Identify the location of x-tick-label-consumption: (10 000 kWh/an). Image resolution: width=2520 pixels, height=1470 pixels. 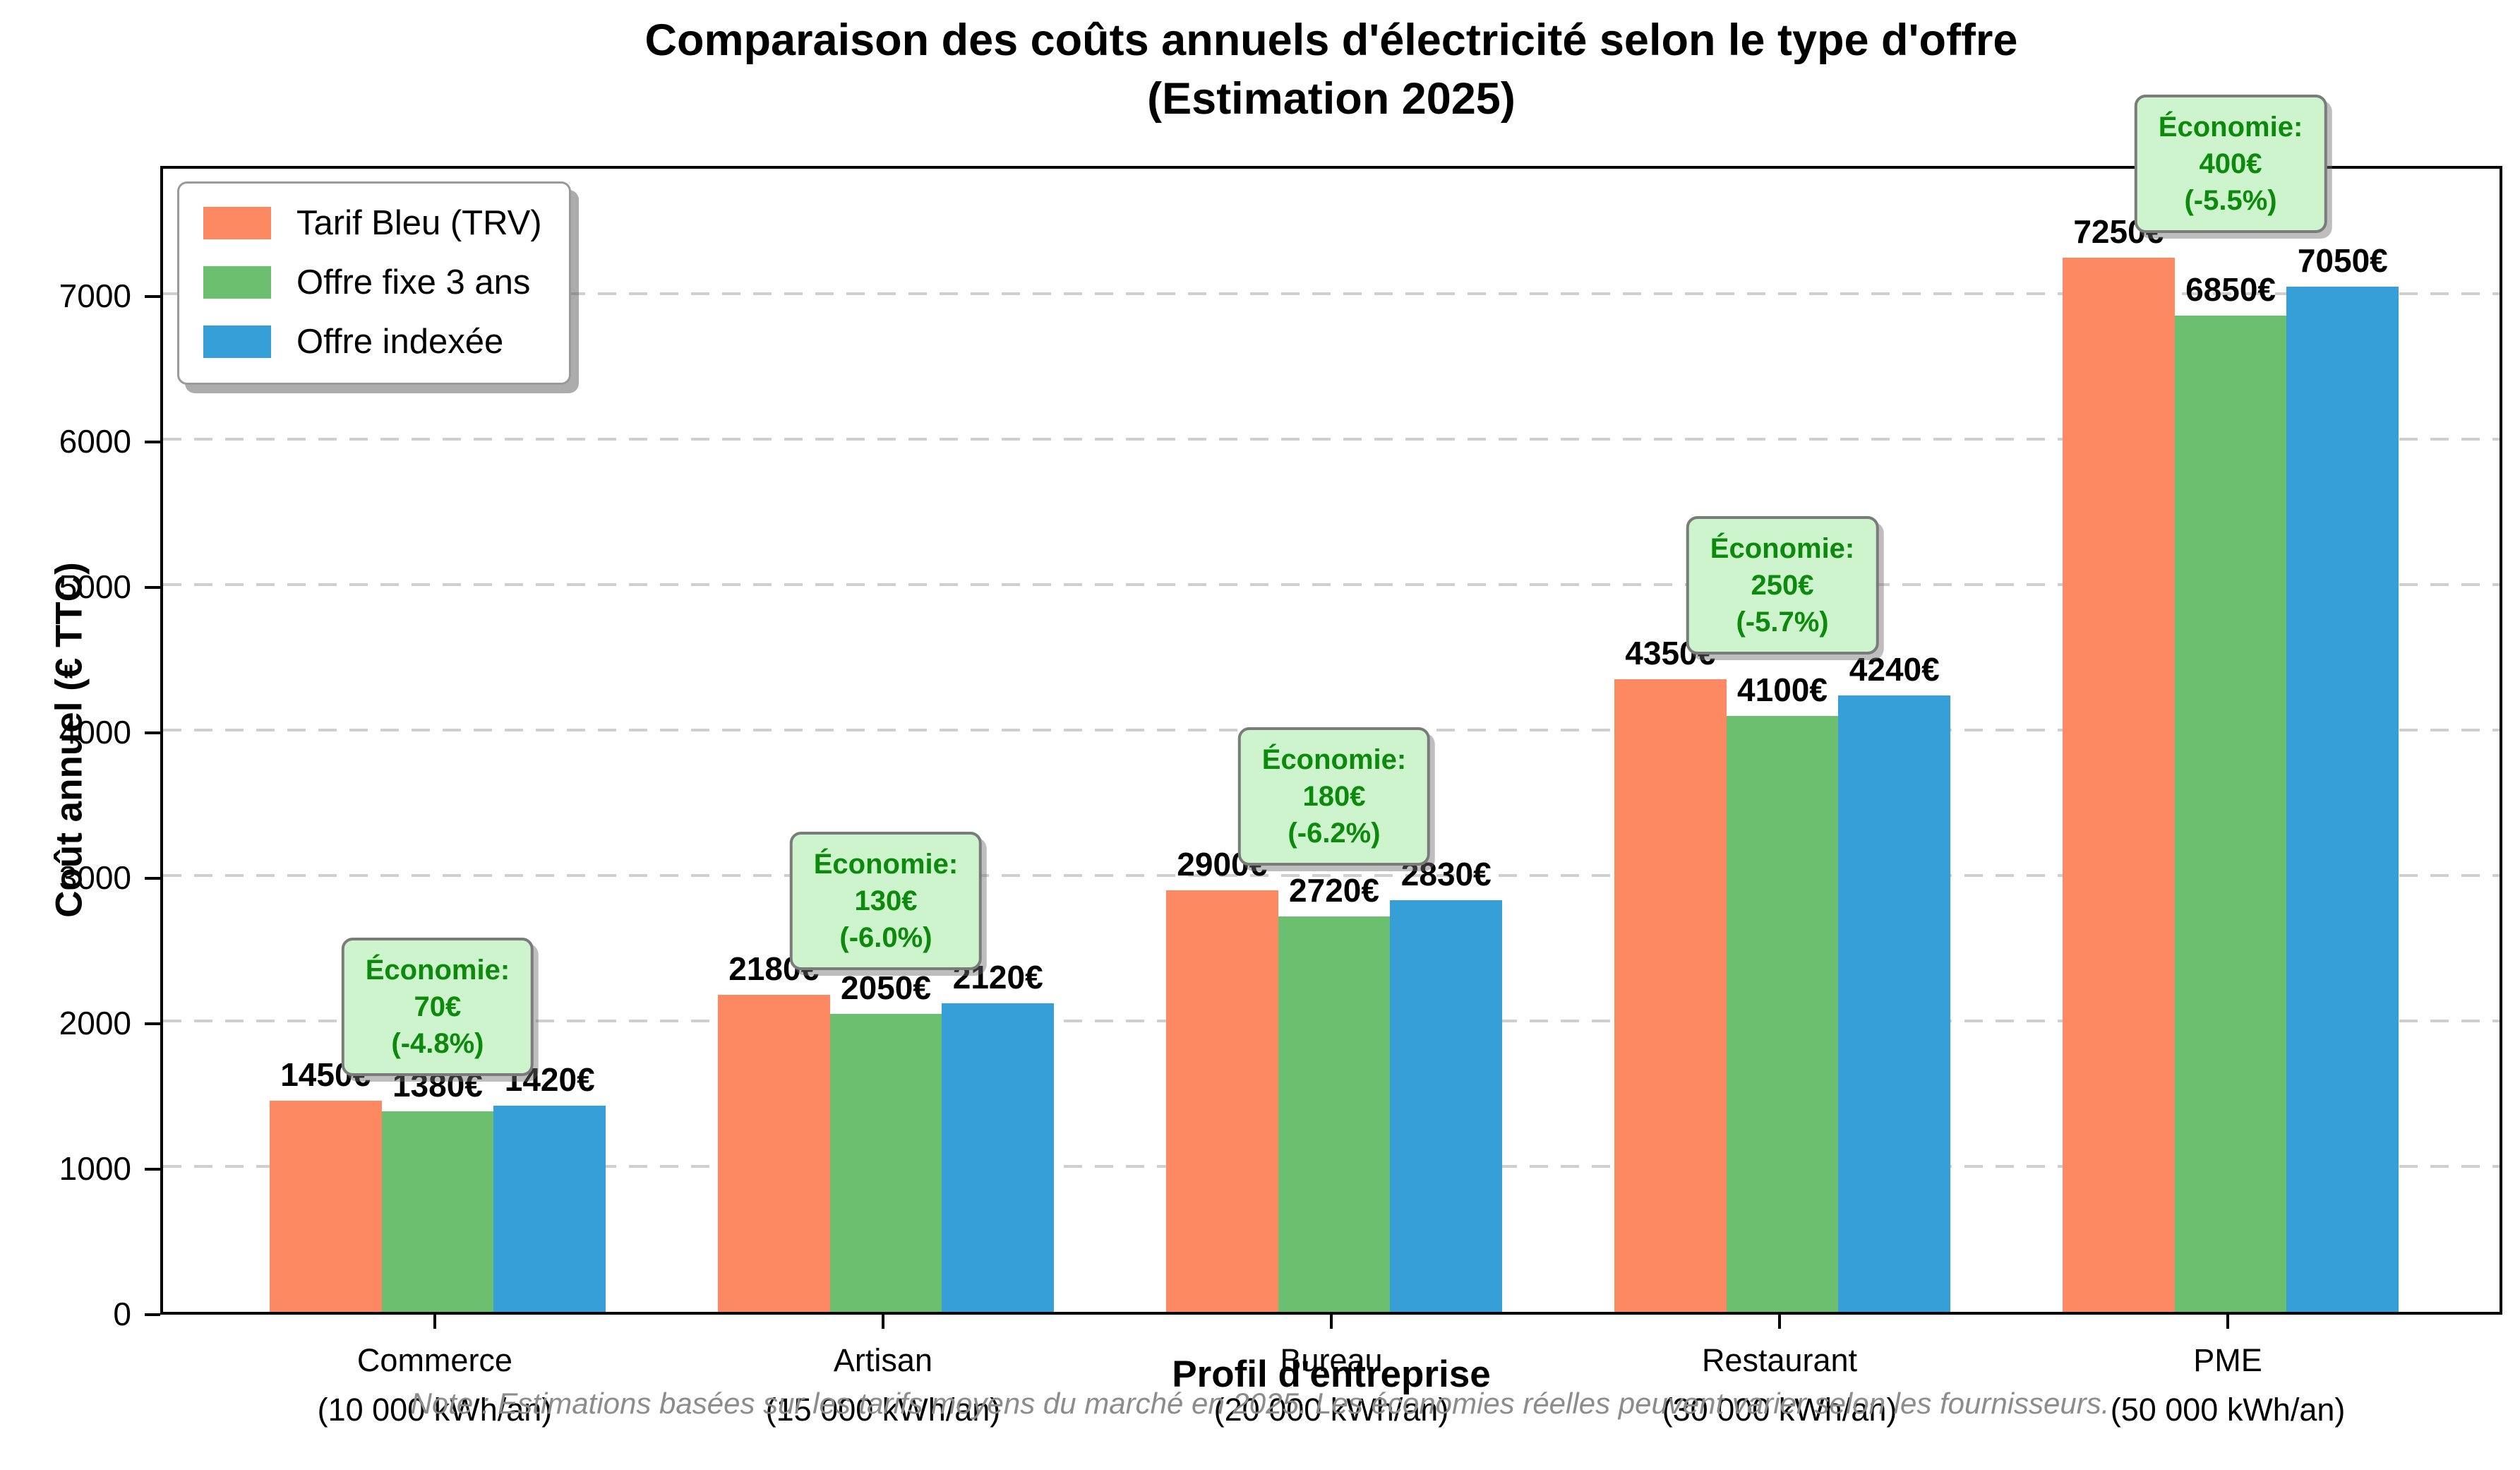
(435, 1409).